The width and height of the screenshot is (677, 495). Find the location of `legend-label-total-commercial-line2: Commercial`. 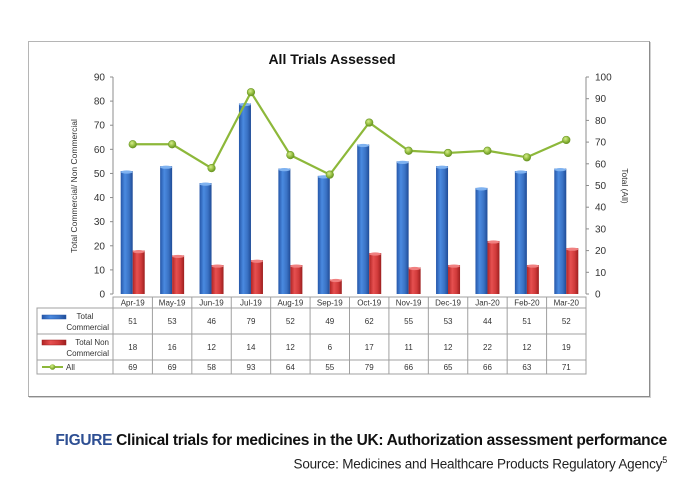

legend-label-total-commercial-line2: Commercial is located at coordinates (87, 327).